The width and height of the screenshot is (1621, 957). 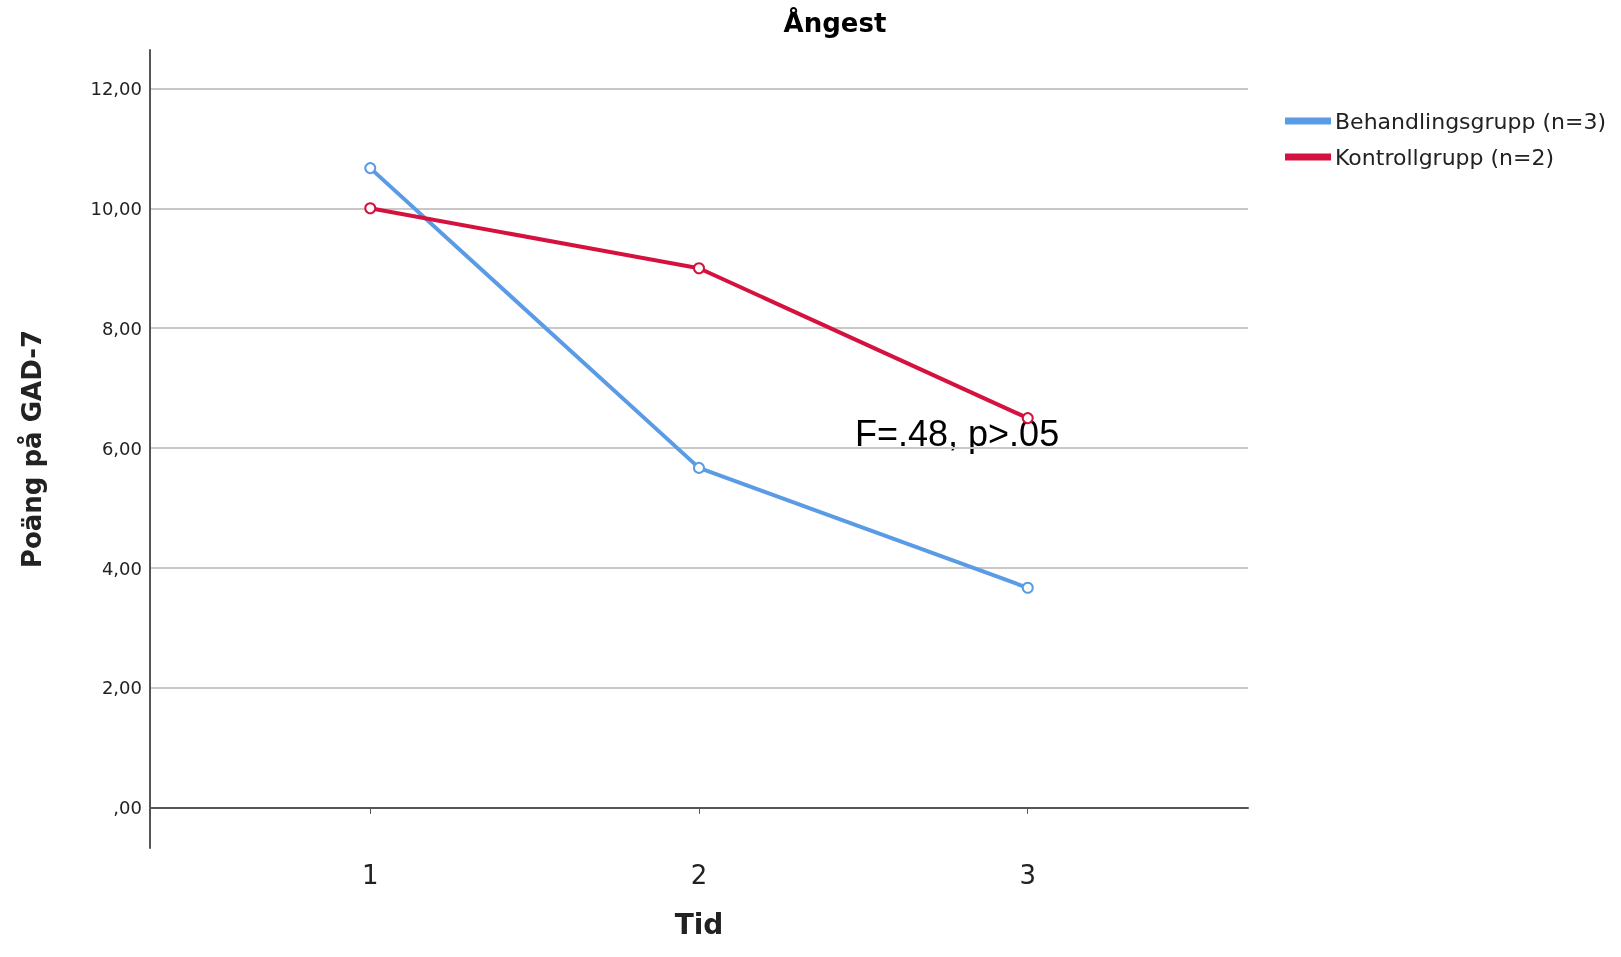 I want to click on y-tick-label: 2,00, so click(x=121, y=688).